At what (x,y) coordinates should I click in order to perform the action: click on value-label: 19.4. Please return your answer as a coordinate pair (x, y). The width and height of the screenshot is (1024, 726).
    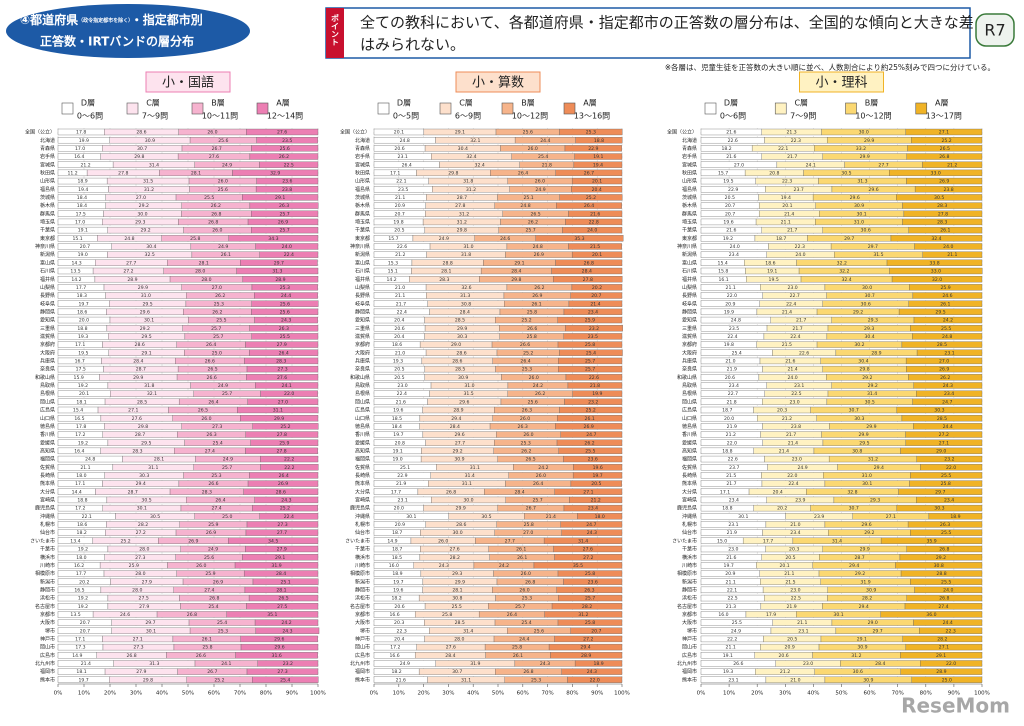
    Looking at the image, I should click on (786, 198).